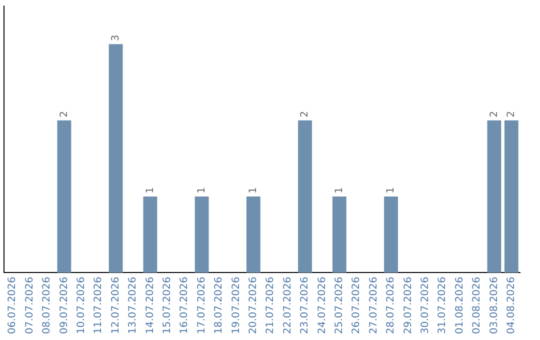 This screenshot has height=340, width=540. What do you see at coordinates (12, 305) in the screenshot?
I see `x-tick-label: 06.07.2026` at bounding box center [12, 305].